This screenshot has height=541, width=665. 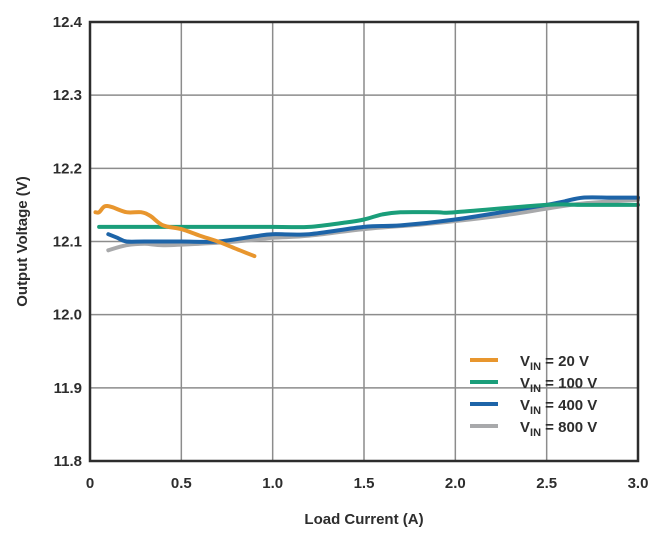 What do you see at coordinates (363, 519) in the screenshot?
I see `x-axis-title: Load Current (A)` at bounding box center [363, 519].